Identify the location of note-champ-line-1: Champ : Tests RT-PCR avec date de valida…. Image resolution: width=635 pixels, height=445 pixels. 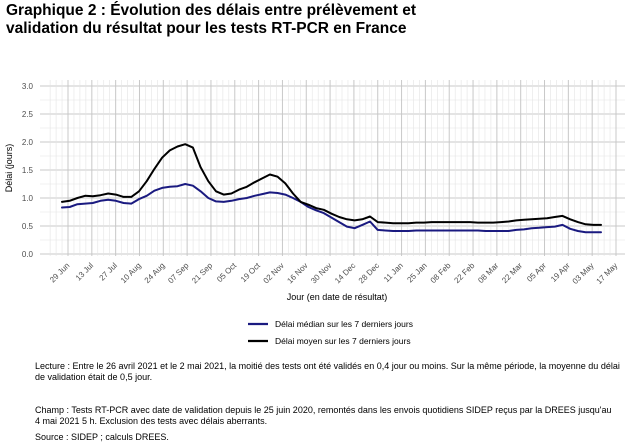
(323, 410).